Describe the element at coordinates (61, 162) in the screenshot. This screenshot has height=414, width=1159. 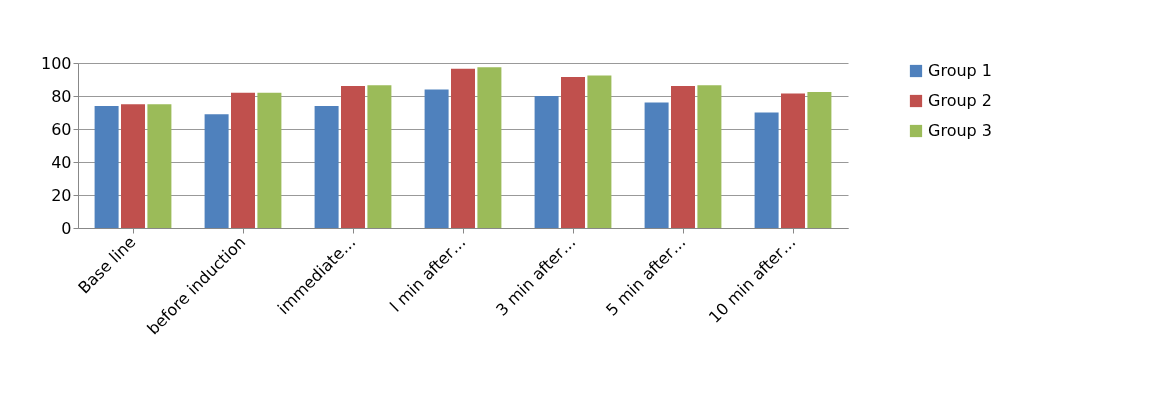
I see `y-tick-label: 40` at that location.